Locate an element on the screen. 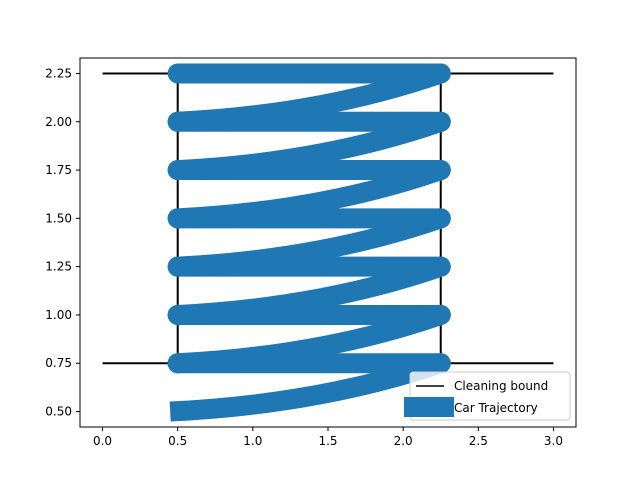 This screenshot has width=640, height=480. legend: Cleaning bound Car Trajectory is located at coordinates (487, 396).